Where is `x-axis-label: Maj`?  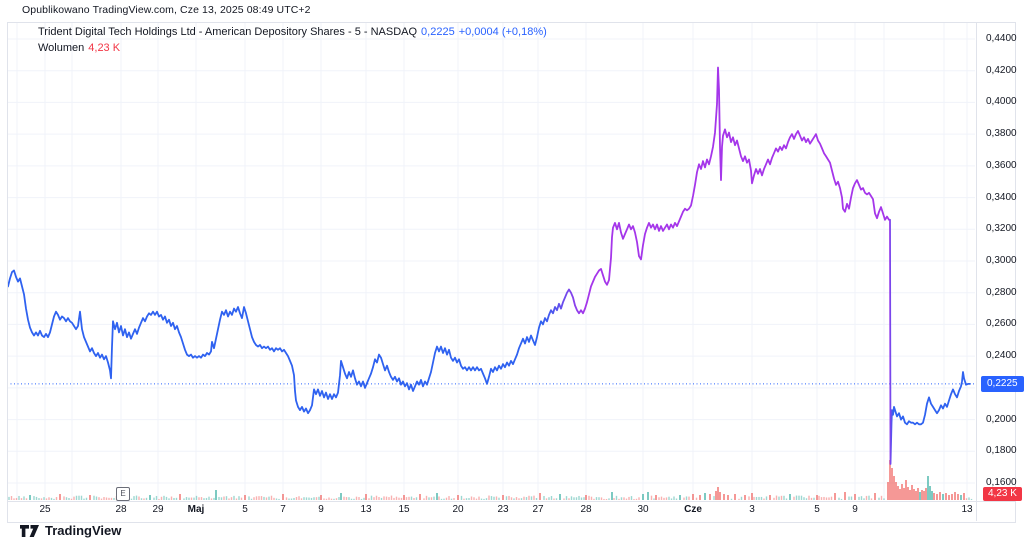
x-axis-label: Maj is located at coordinates (196, 509).